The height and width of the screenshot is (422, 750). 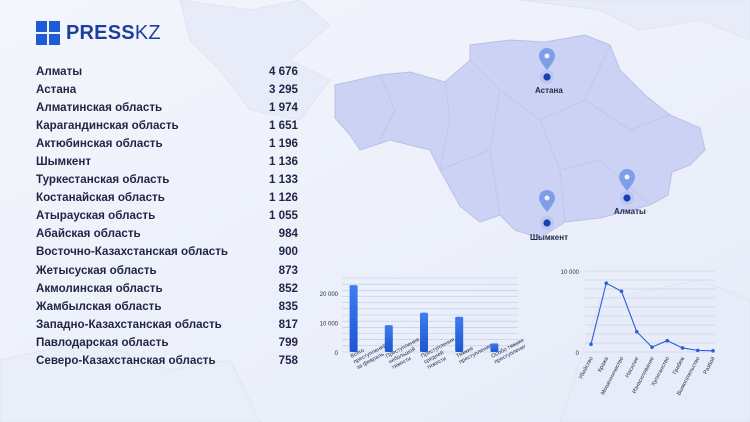 What do you see at coordinates (288, 361) in the screenshot?
I see `region-value: 758` at bounding box center [288, 361].